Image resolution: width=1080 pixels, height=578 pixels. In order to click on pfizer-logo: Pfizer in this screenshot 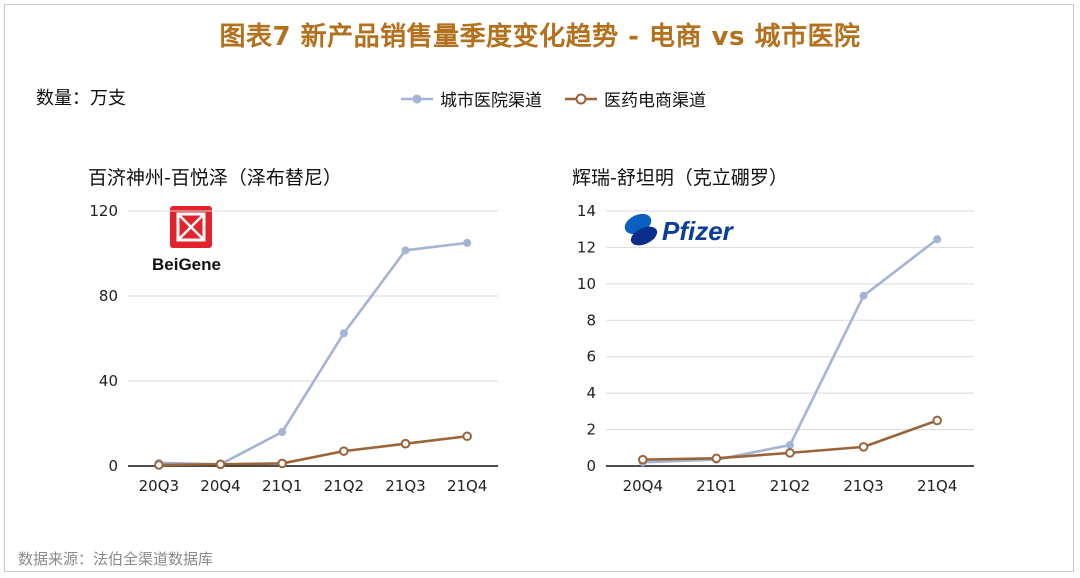, I will do `click(679, 229)`.